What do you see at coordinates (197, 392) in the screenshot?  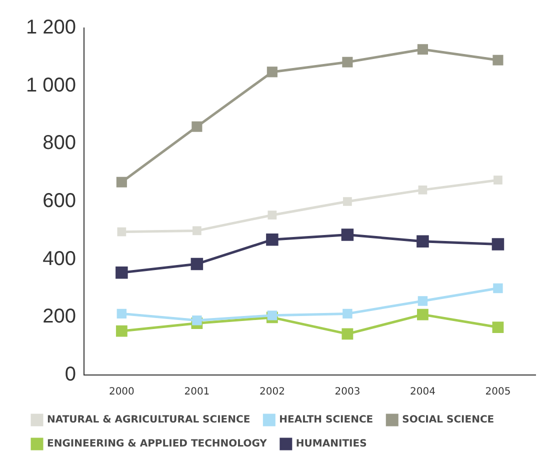 I see `x-tick-label: 2001` at bounding box center [197, 392].